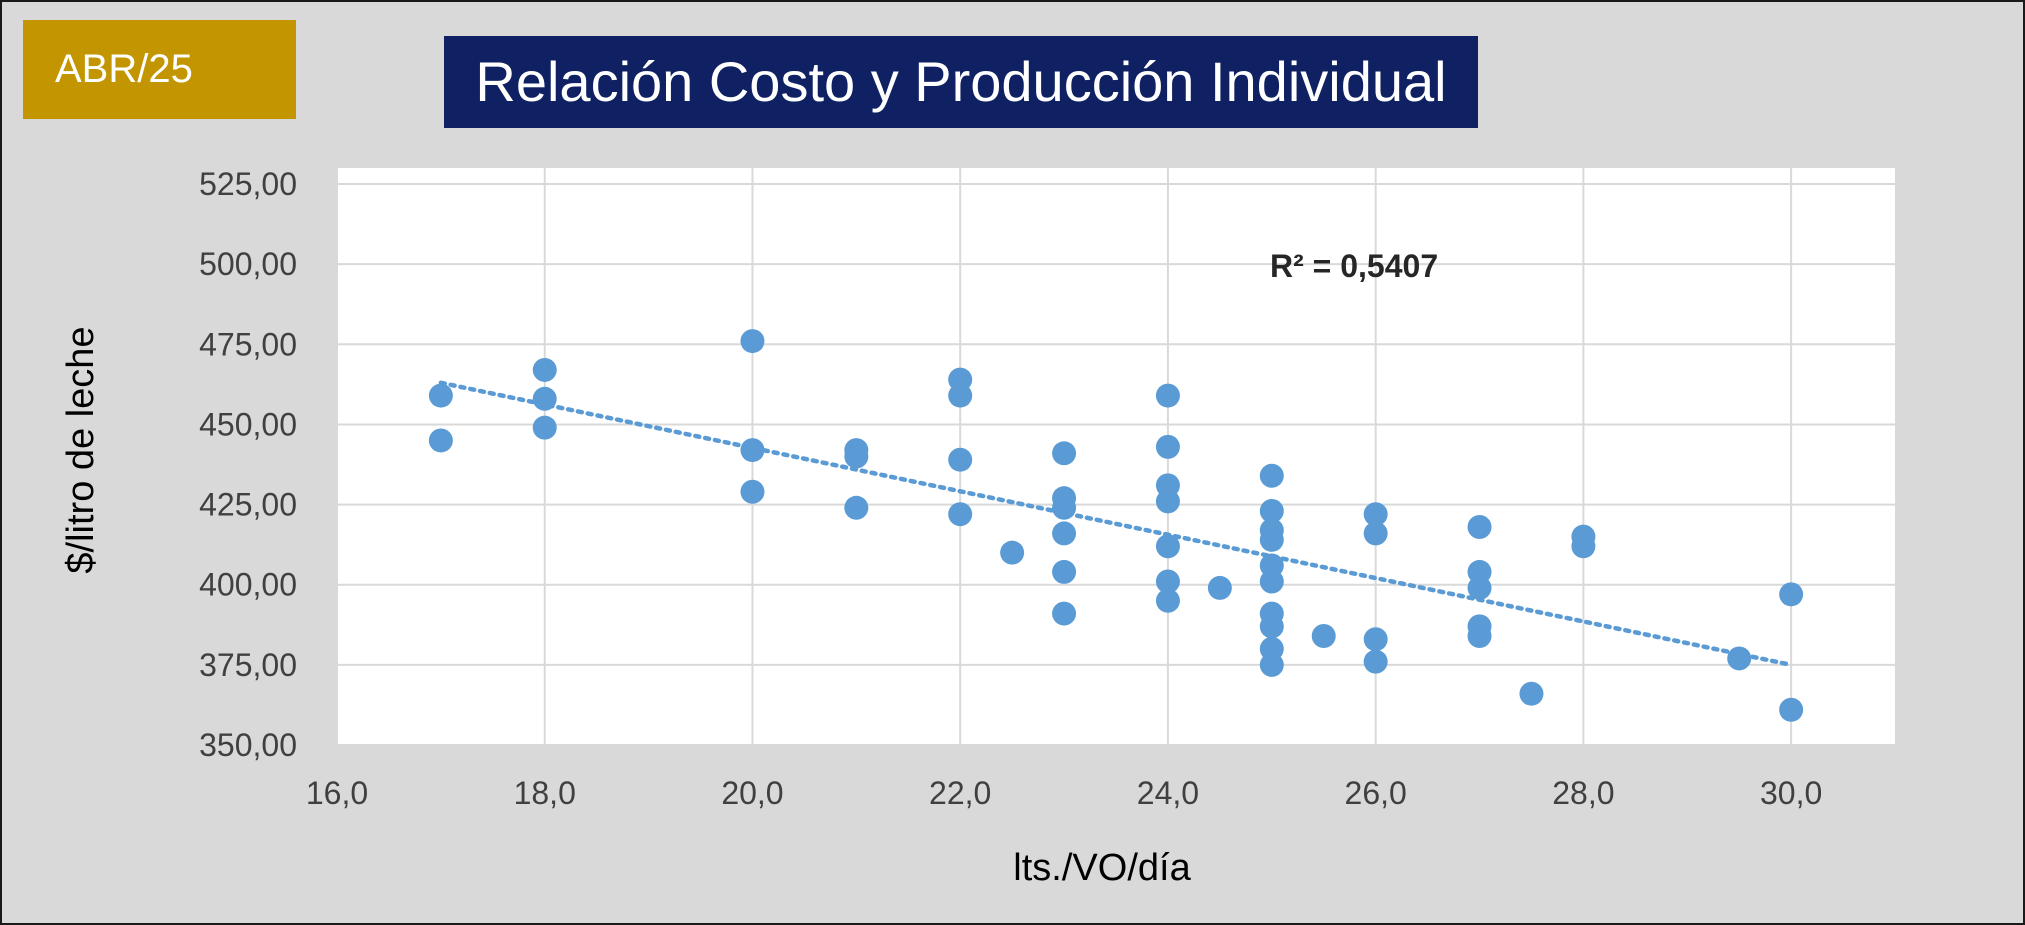  What do you see at coordinates (248, 665) in the screenshot?
I see `y-tick-label: 375,00` at bounding box center [248, 665].